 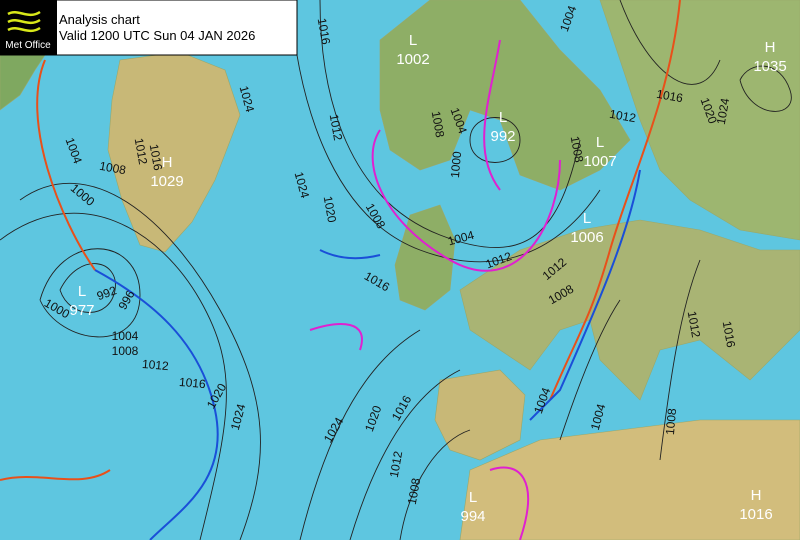 I want to click on center-pressure: 1016, so click(x=755, y=514).